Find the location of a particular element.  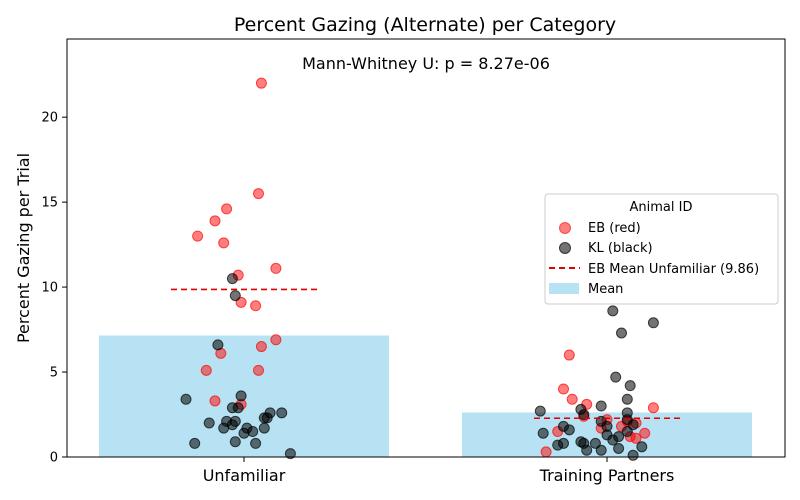

y-tick-label-2: 10 is located at coordinates (49, 288).